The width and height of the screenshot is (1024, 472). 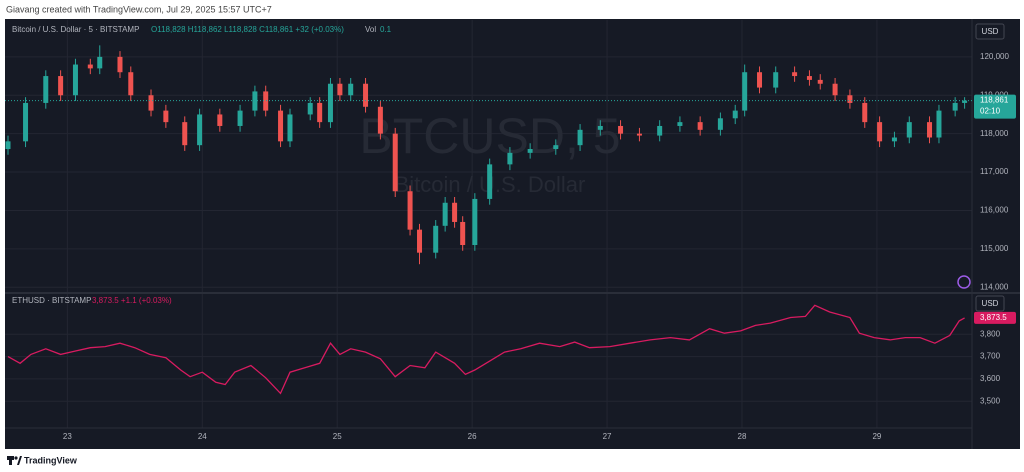 I want to click on y-tick-label: 3,800, so click(x=990, y=333).